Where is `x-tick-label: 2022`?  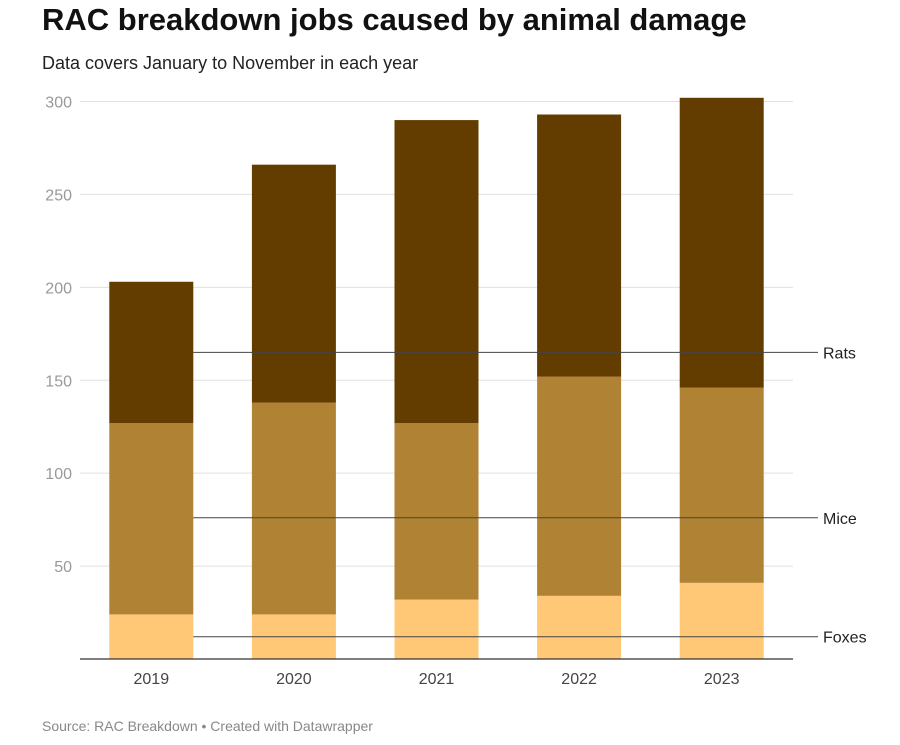 x-tick-label: 2022 is located at coordinates (579, 679).